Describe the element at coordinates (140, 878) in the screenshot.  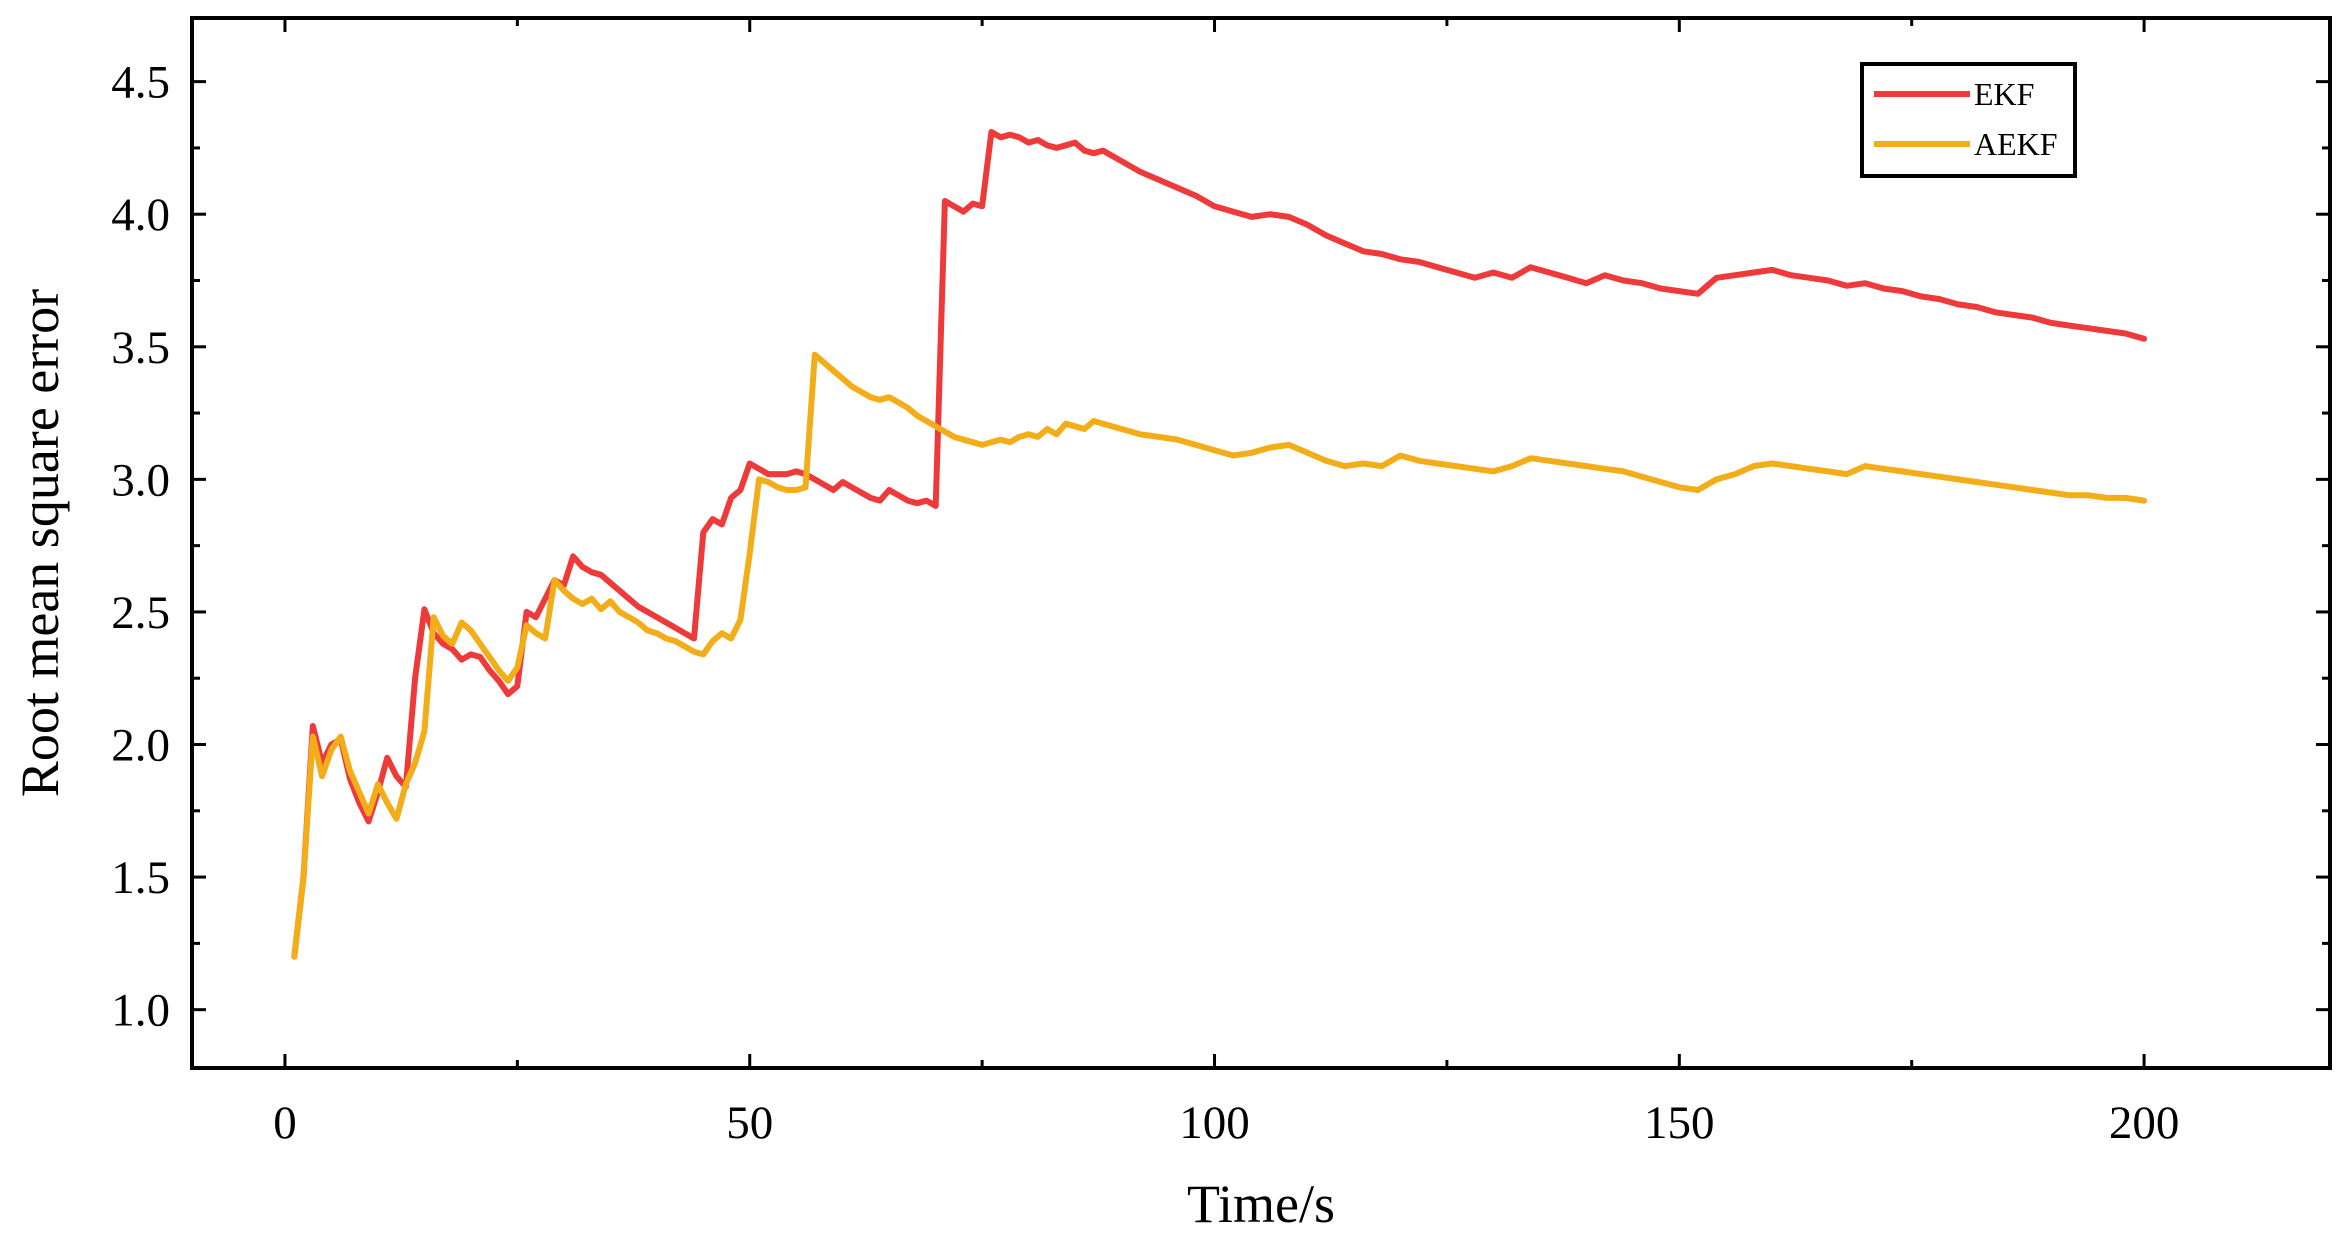
I see `y-tick-label: 1.5` at that location.